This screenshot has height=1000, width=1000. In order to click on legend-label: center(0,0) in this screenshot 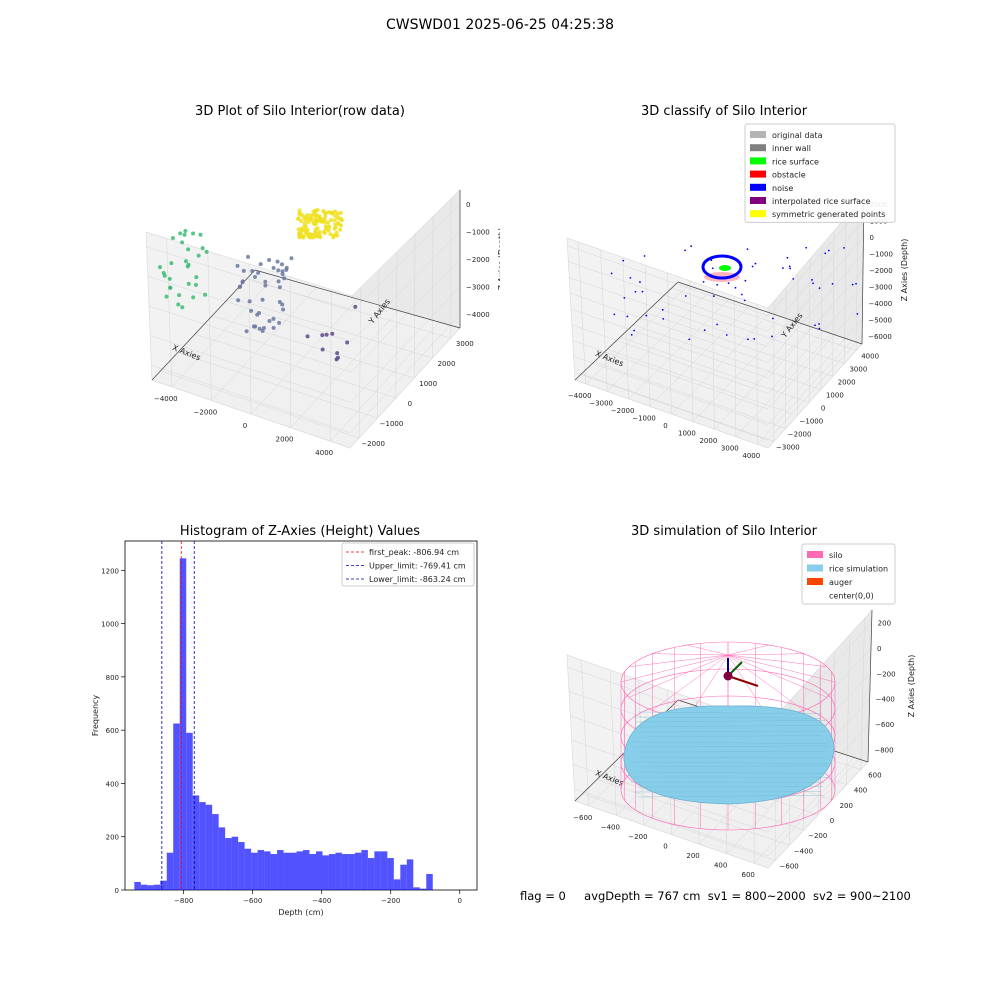, I will do `click(851, 596)`.